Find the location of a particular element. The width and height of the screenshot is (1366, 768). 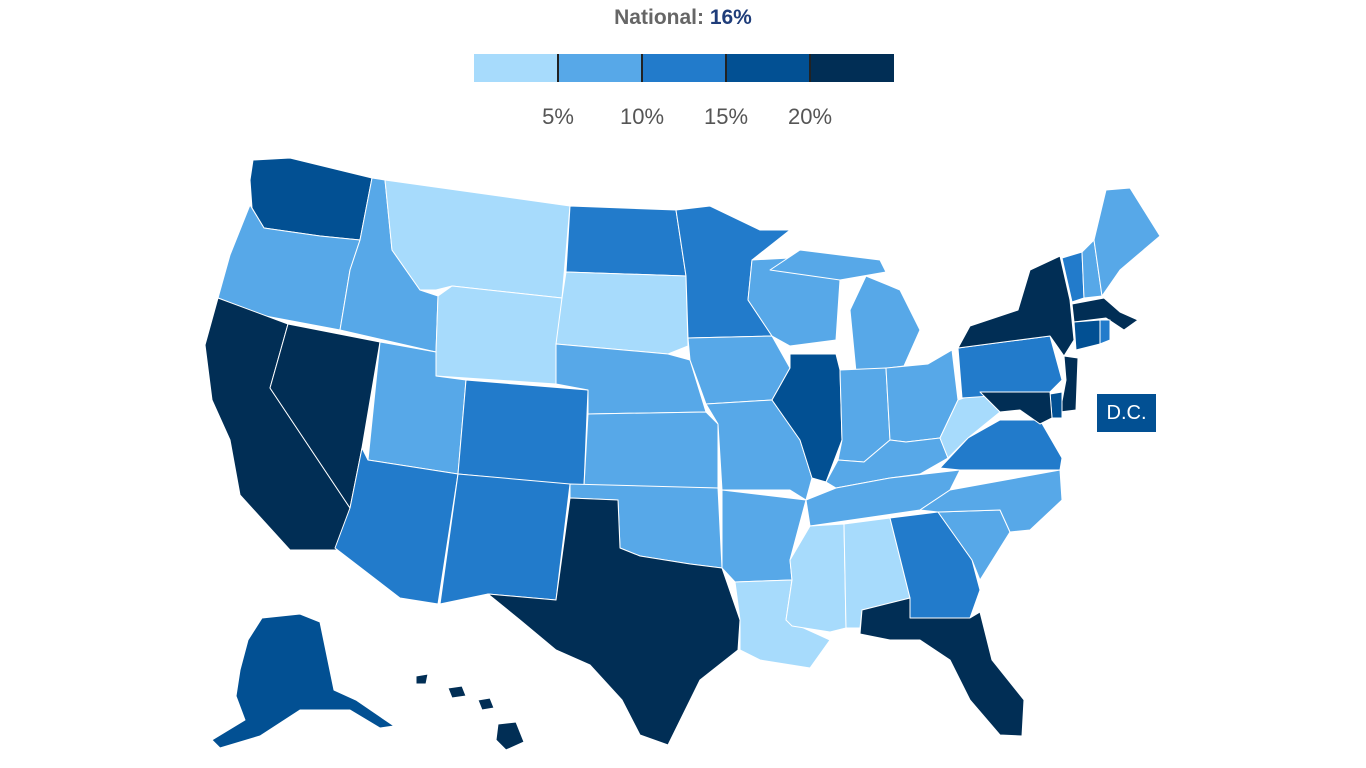

state-wyoming is located at coordinates (499, 335).